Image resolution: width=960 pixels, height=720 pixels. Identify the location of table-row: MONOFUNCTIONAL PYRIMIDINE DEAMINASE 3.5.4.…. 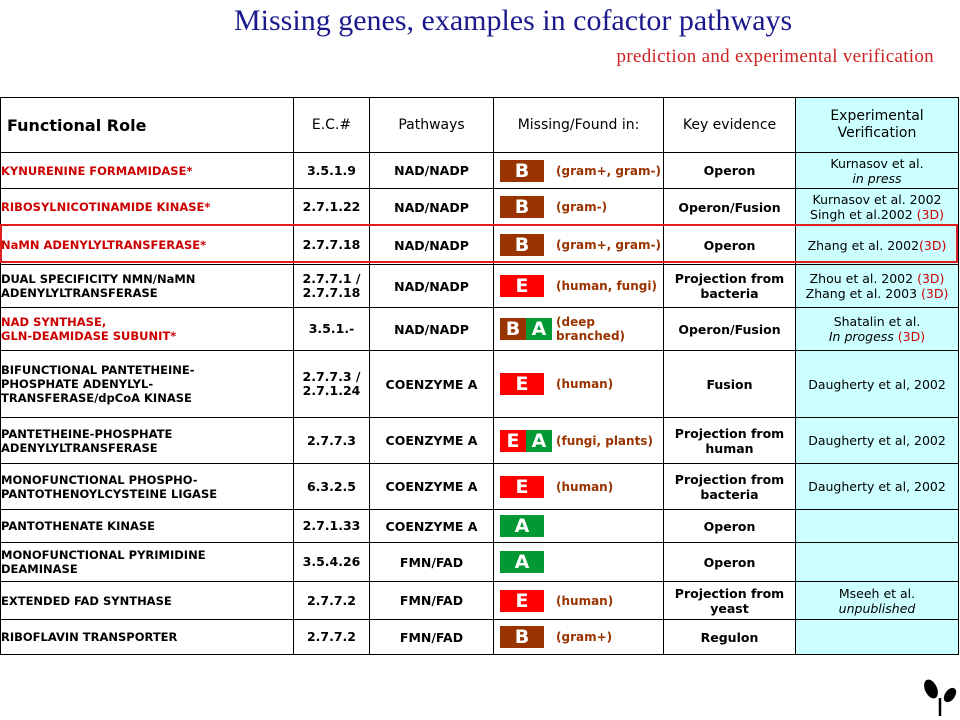
(479, 562).